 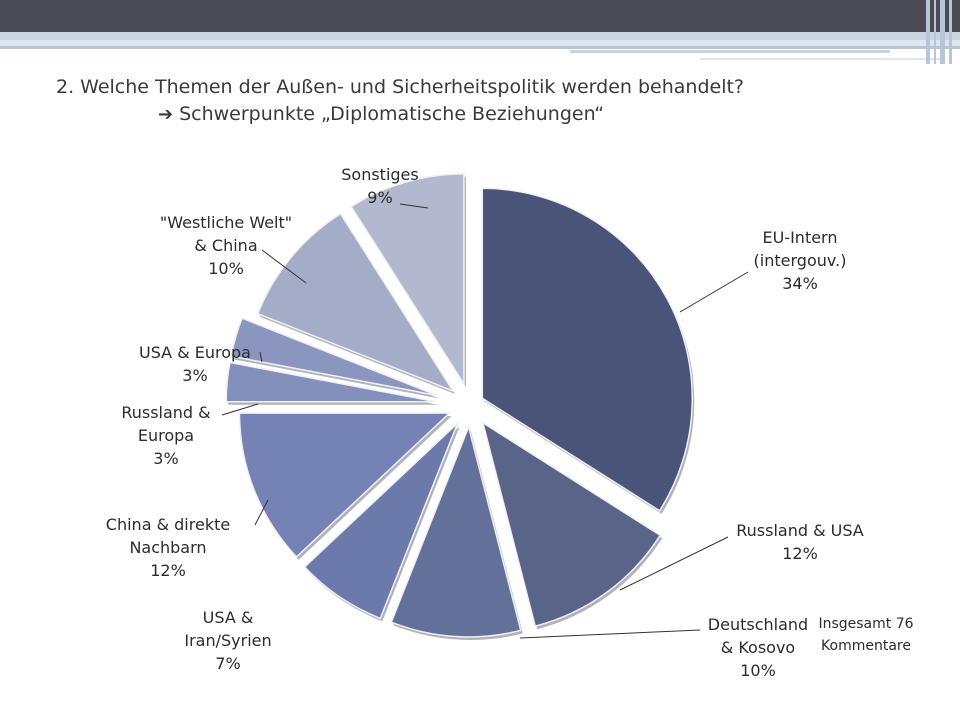 I want to click on slide-top-bar, so click(x=480, y=16).